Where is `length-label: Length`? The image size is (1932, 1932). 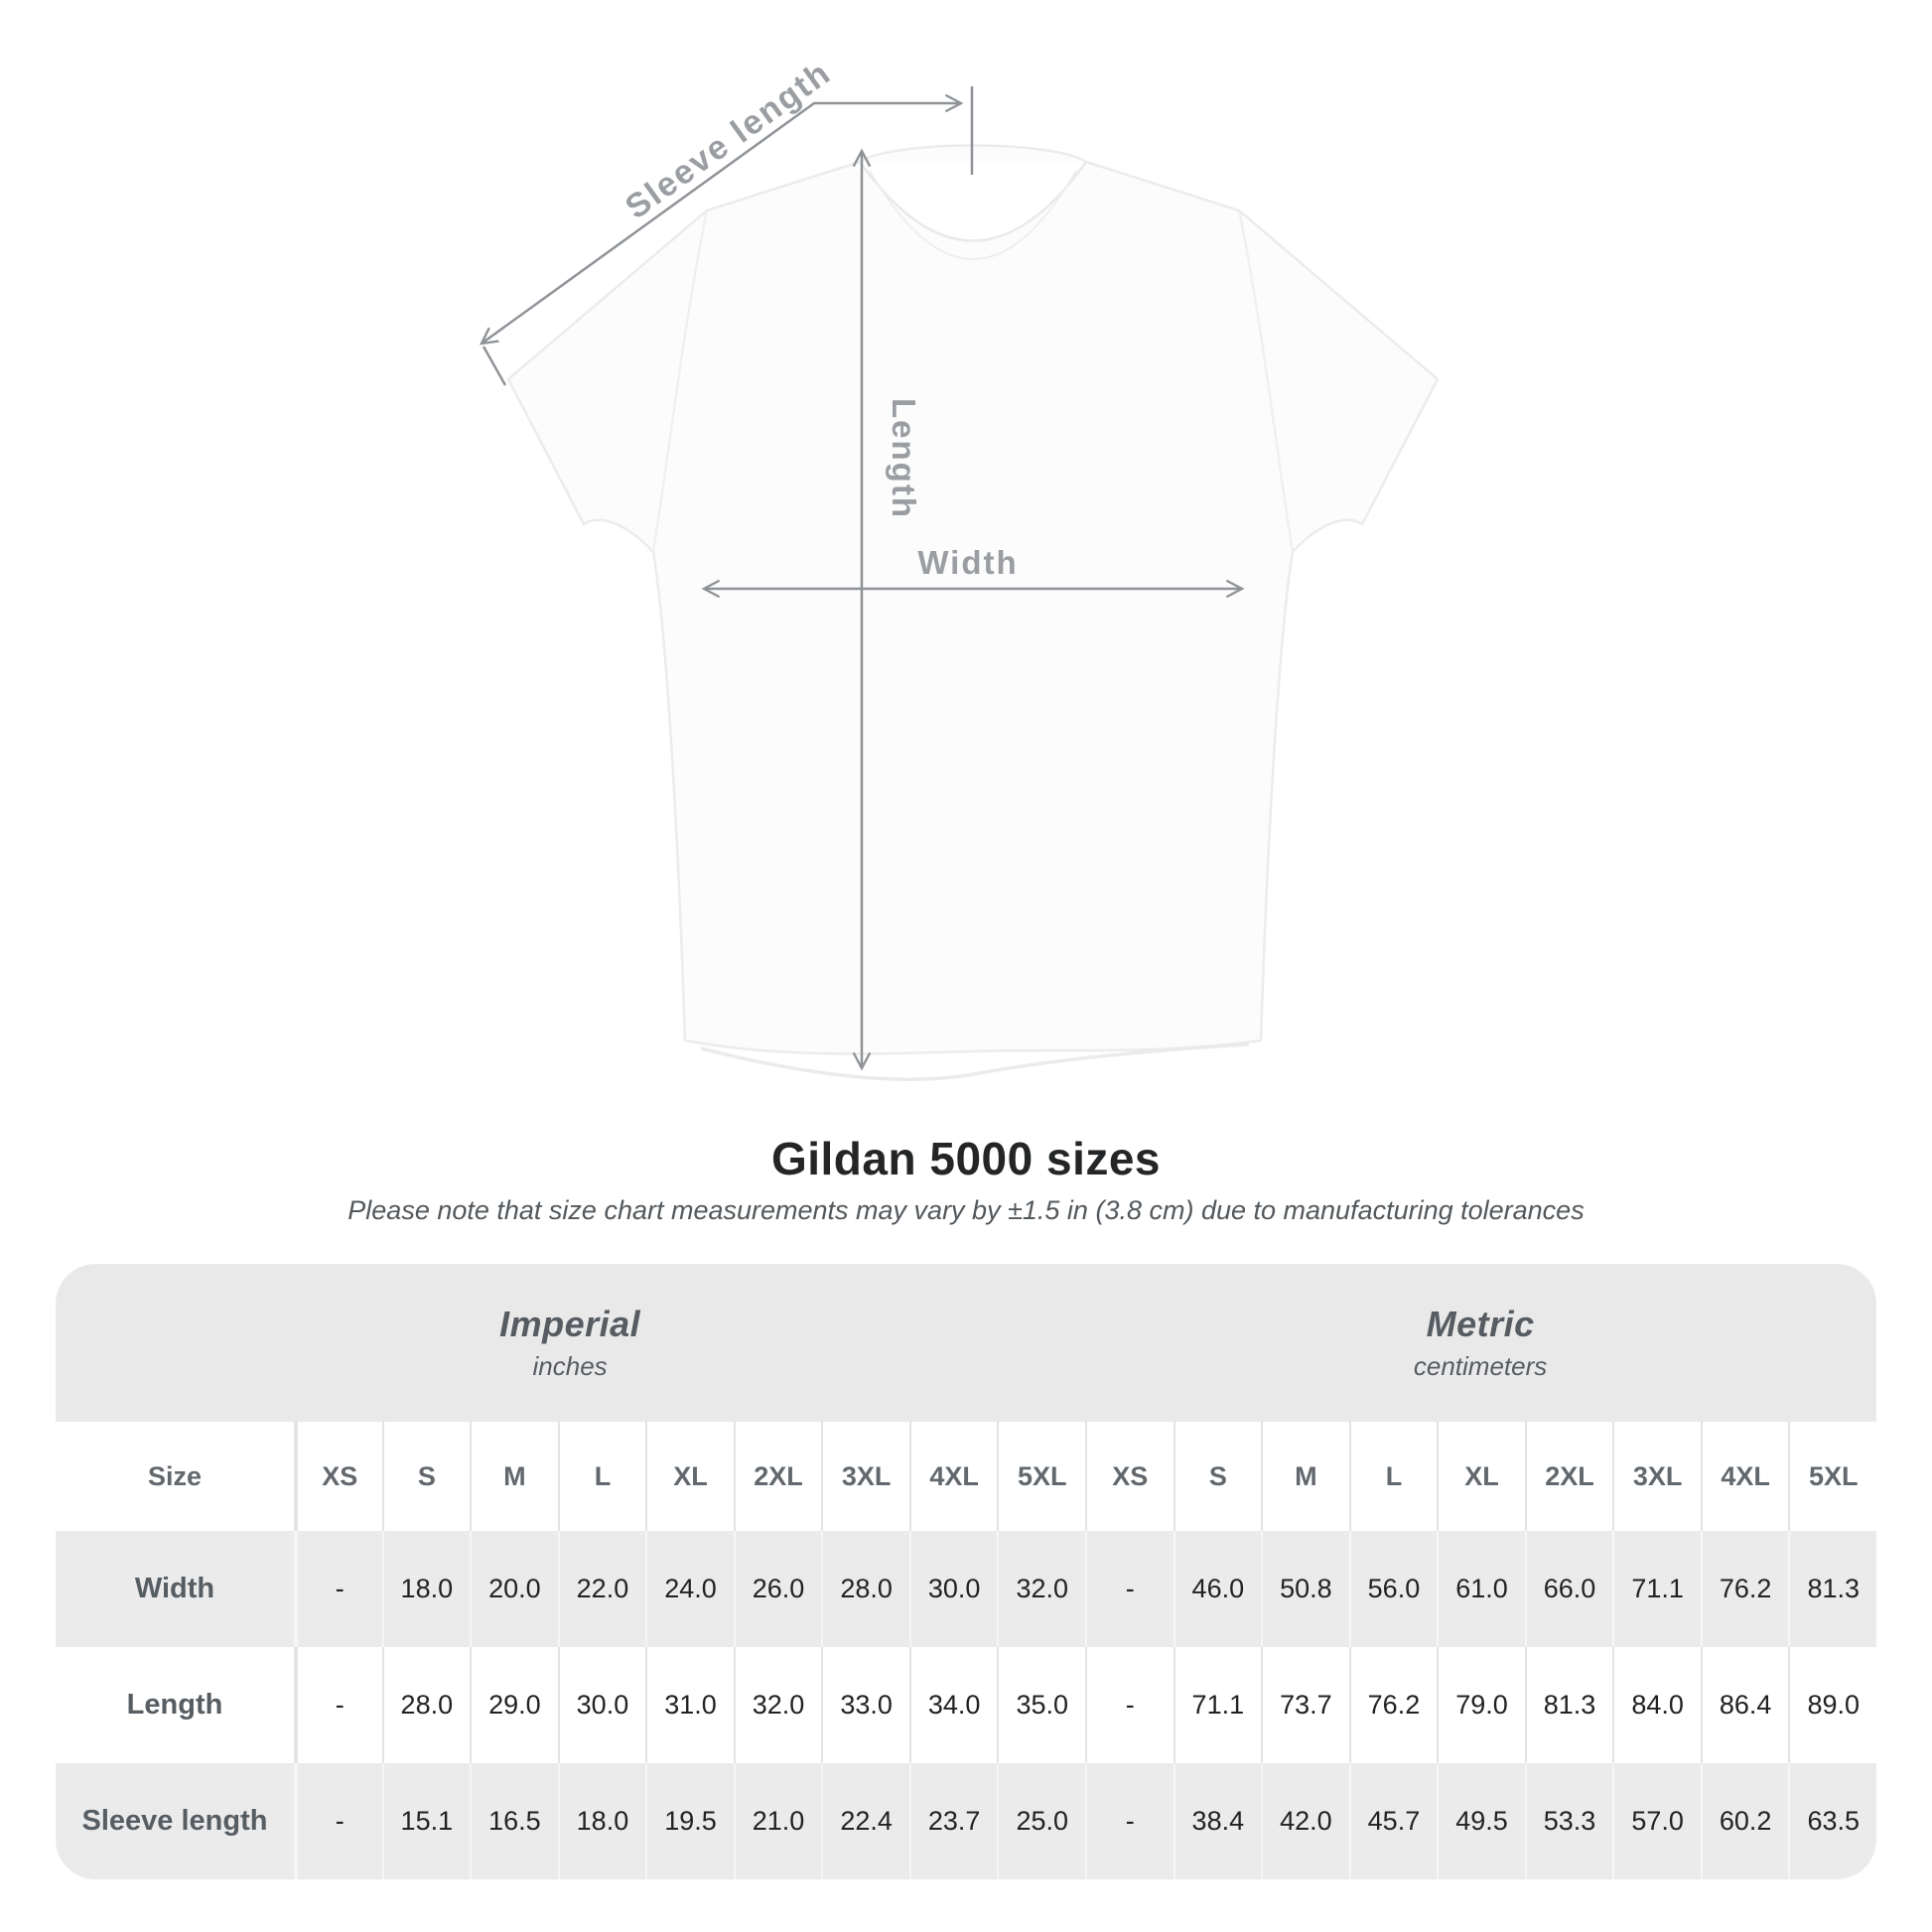 length-label: Length is located at coordinates (904, 458).